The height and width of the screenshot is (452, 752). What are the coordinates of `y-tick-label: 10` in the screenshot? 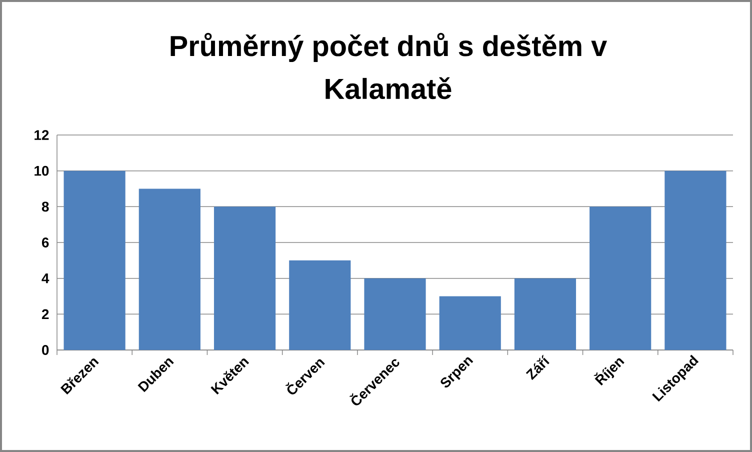 It's located at (41, 171).